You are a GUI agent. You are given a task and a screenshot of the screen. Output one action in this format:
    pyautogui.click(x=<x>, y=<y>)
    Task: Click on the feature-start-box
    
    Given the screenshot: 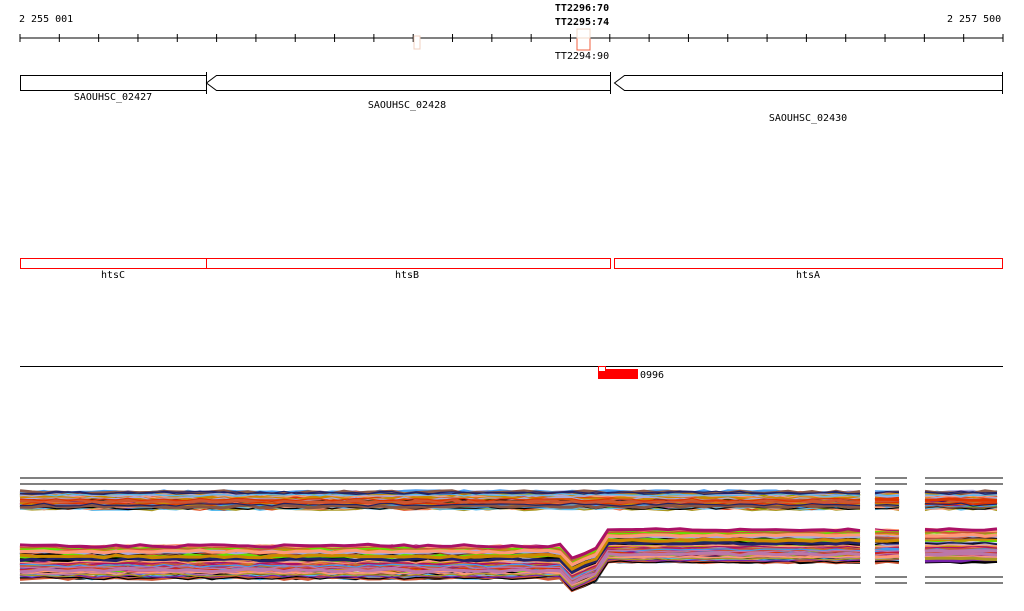 What is the action you would take?
    pyautogui.click(x=602, y=369)
    